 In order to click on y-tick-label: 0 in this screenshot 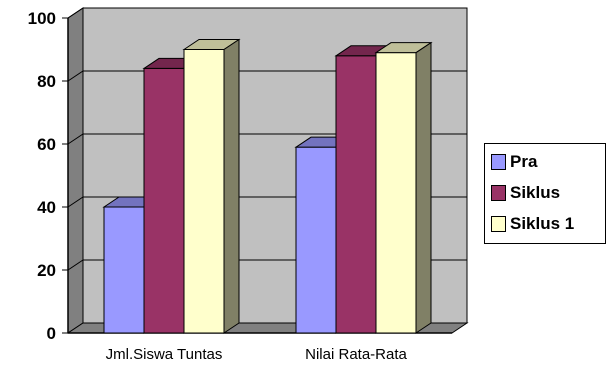, I will do `click(51, 333)`.